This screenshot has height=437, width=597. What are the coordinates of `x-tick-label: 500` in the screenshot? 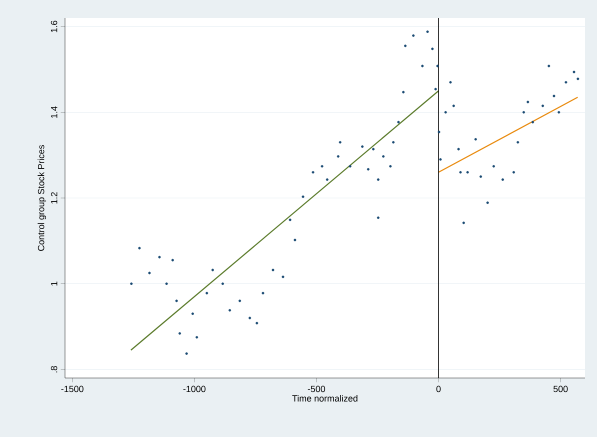 It's located at (560, 389).